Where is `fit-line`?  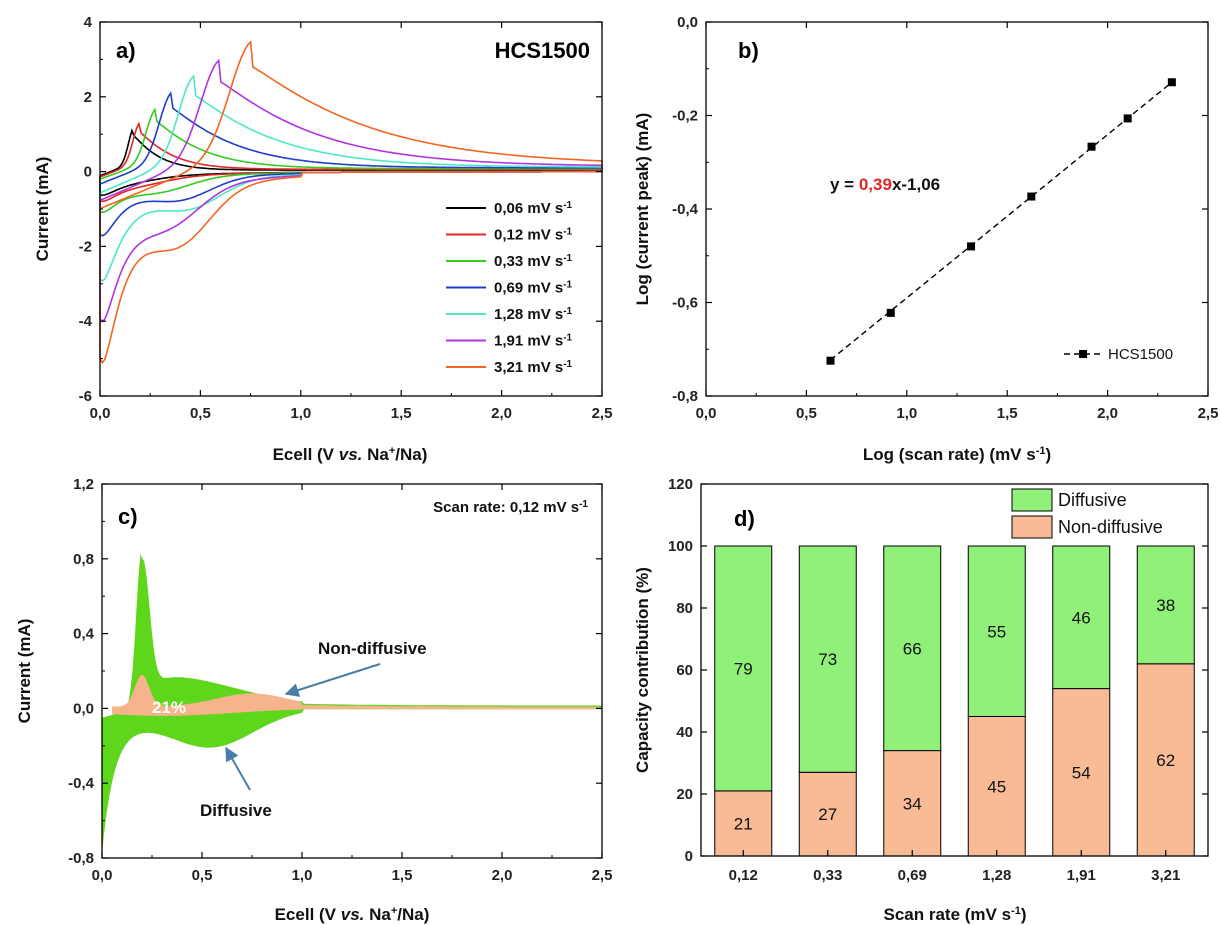 fit-line is located at coordinates (1001, 221).